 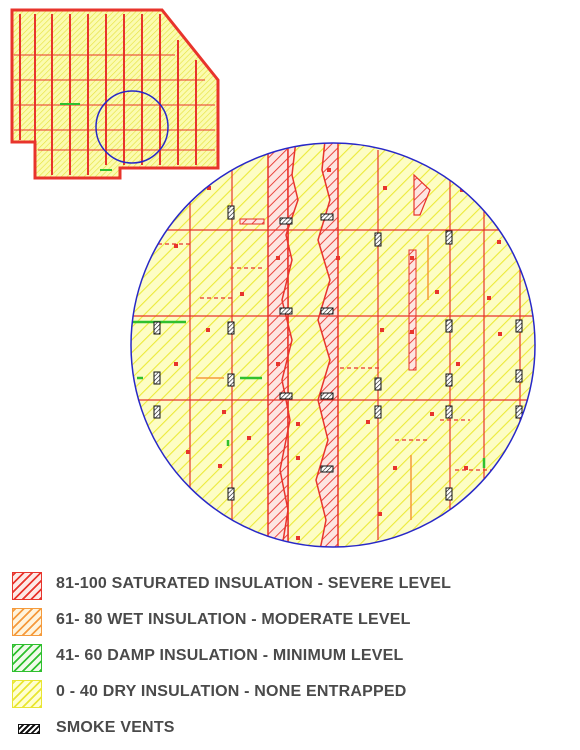 What do you see at coordinates (27, 694) in the screenshot?
I see `dry-swatch-icon` at bounding box center [27, 694].